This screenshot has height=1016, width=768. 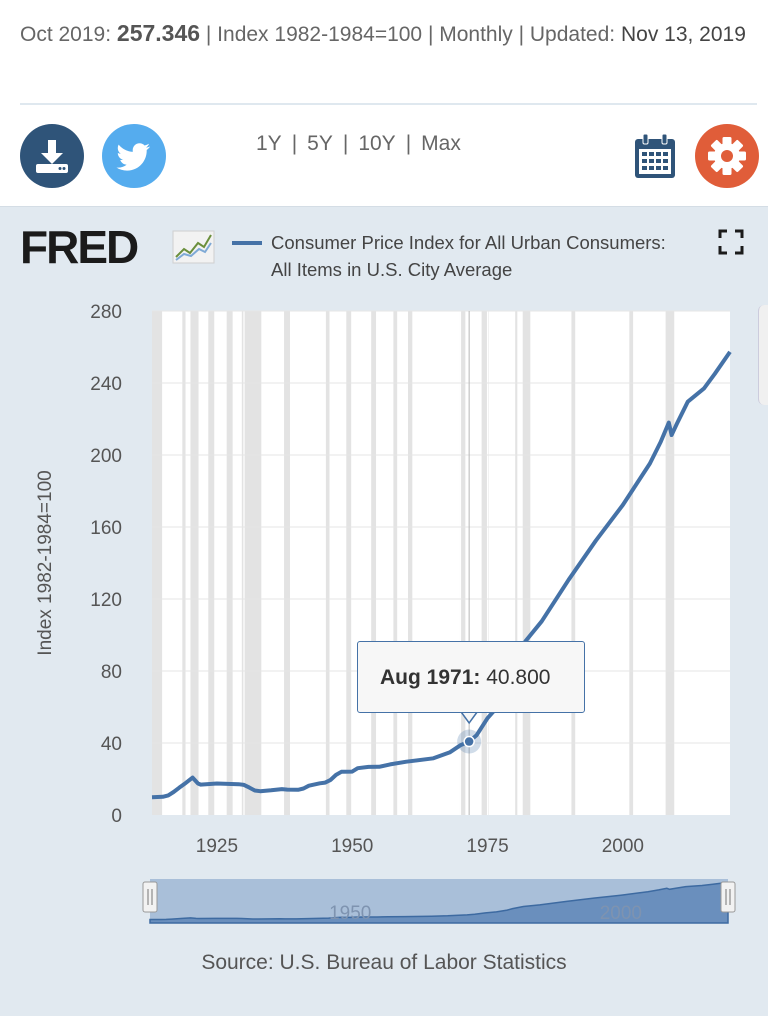 What do you see at coordinates (217, 846) in the screenshot?
I see `x-tick-label: 1925` at bounding box center [217, 846].